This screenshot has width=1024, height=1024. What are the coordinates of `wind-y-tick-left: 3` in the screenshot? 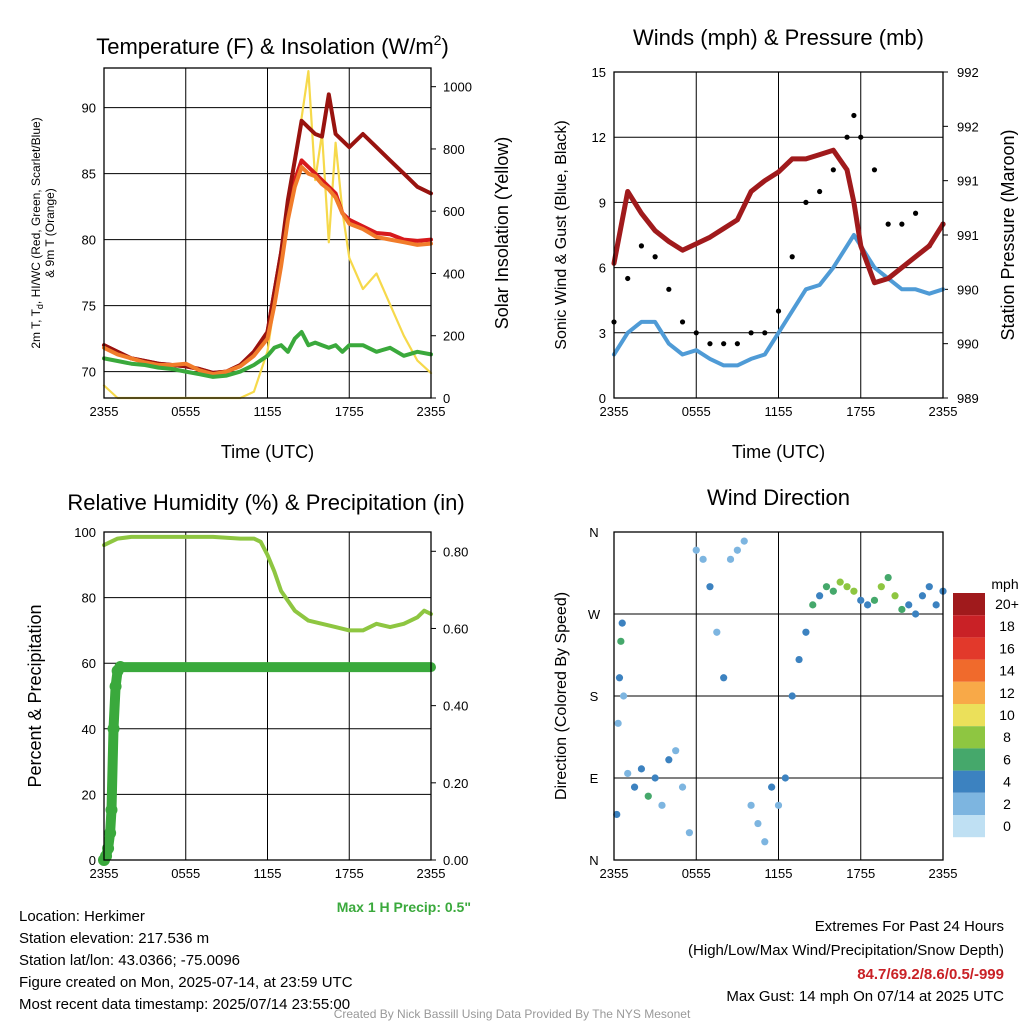 It's located at (602, 333).